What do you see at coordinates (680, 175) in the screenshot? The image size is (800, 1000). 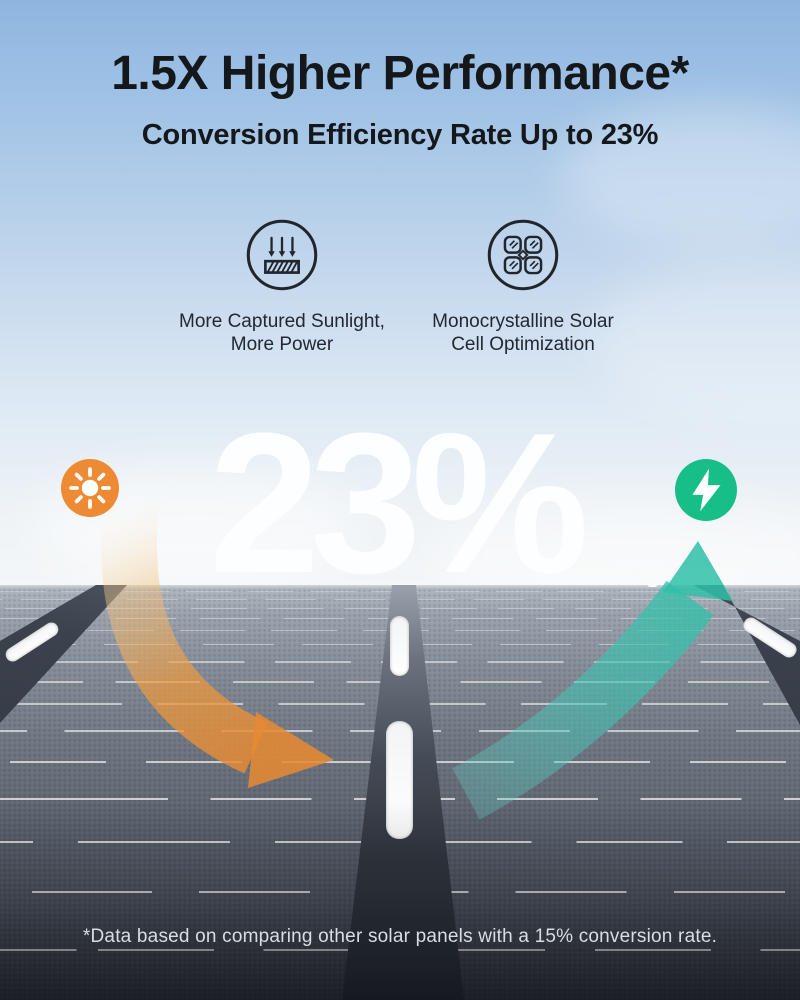 I see `cloud` at bounding box center [680, 175].